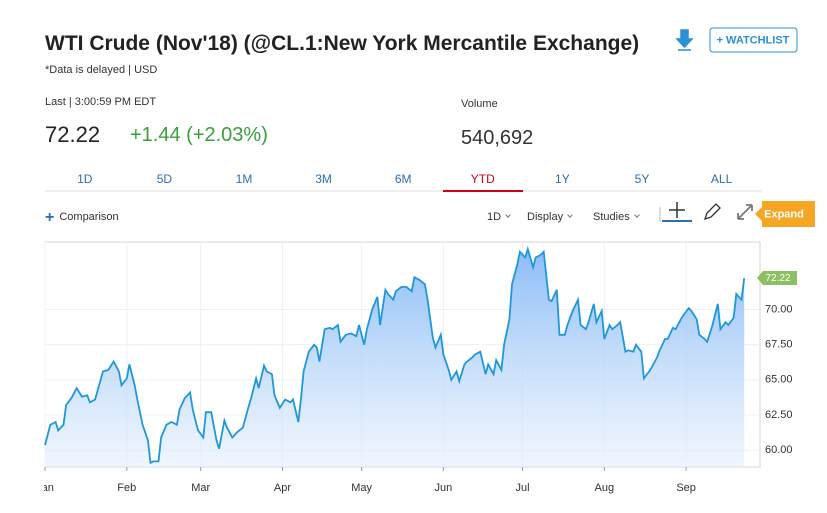  What do you see at coordinates (779, 345) in the screenshot?
I see `y-tick-label: 67.50` at bounding box center [779, 345].